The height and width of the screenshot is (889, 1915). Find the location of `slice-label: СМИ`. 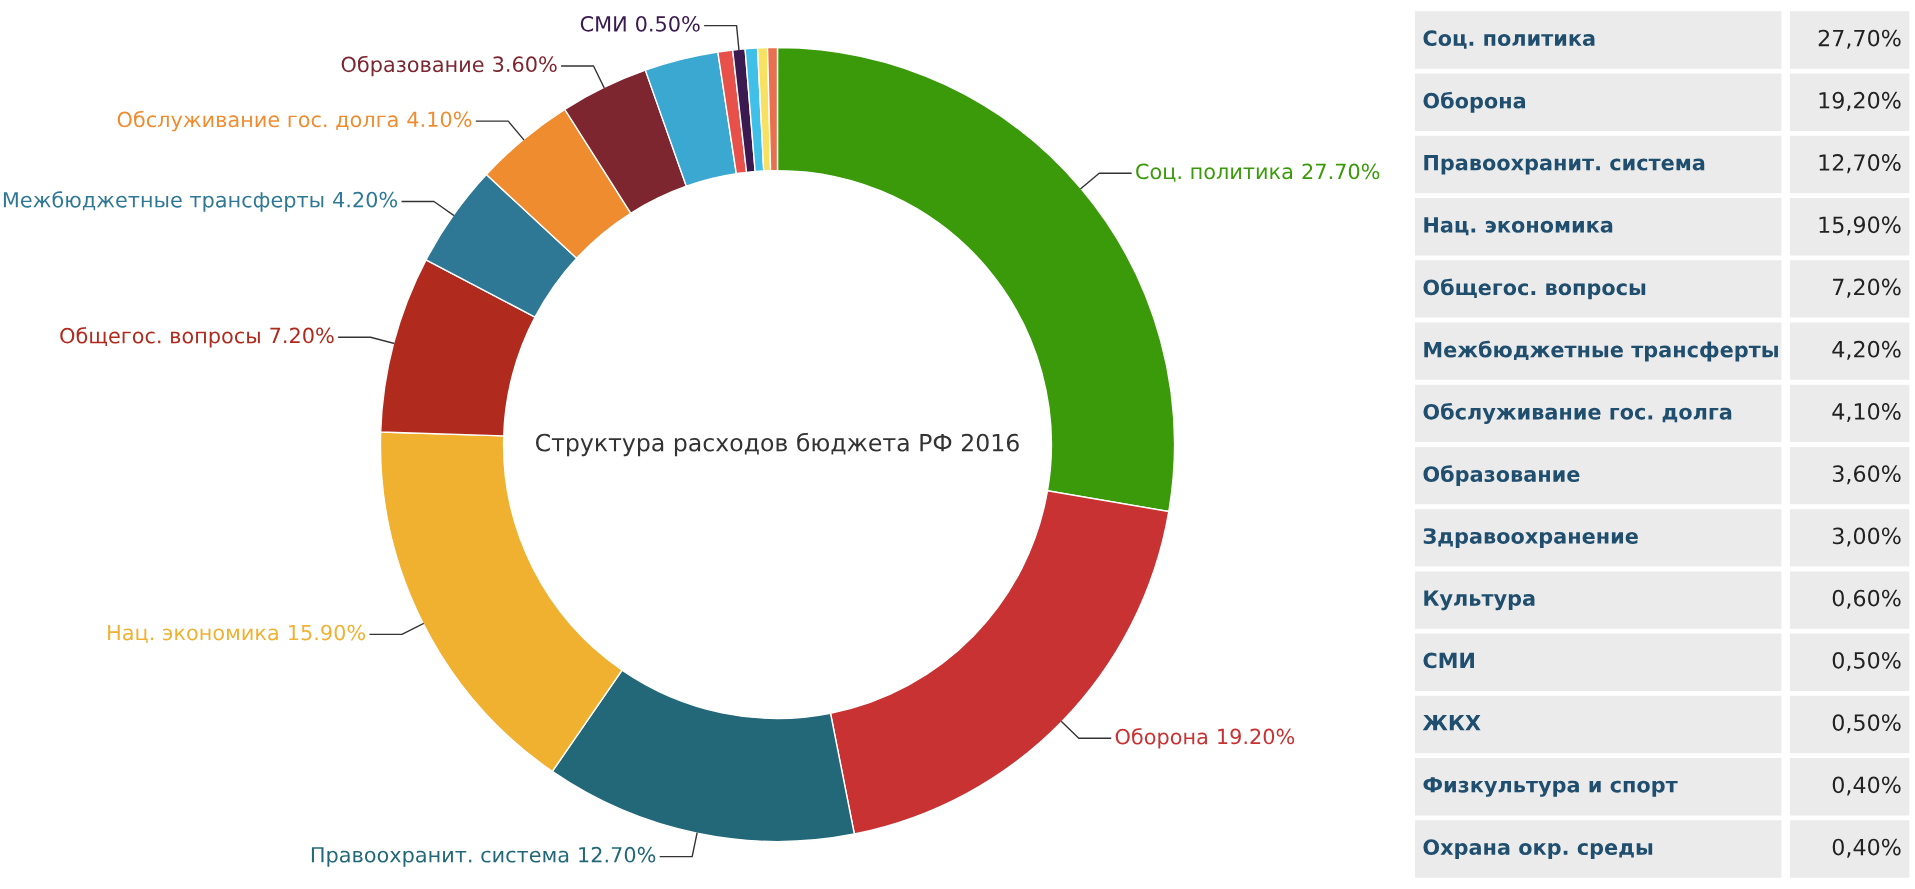

slice-label: СМИ is located at coordinates (603, 23).